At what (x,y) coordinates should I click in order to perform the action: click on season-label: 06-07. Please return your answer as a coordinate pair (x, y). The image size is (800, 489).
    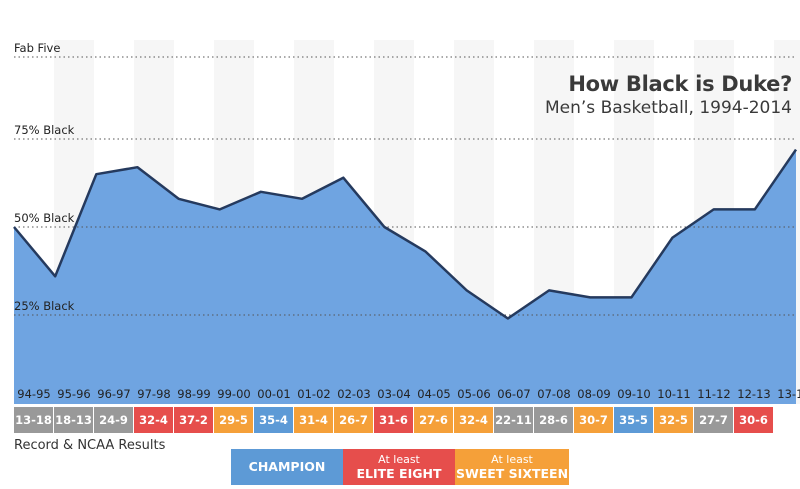
    Looking at the image, I should click on (514, 394).